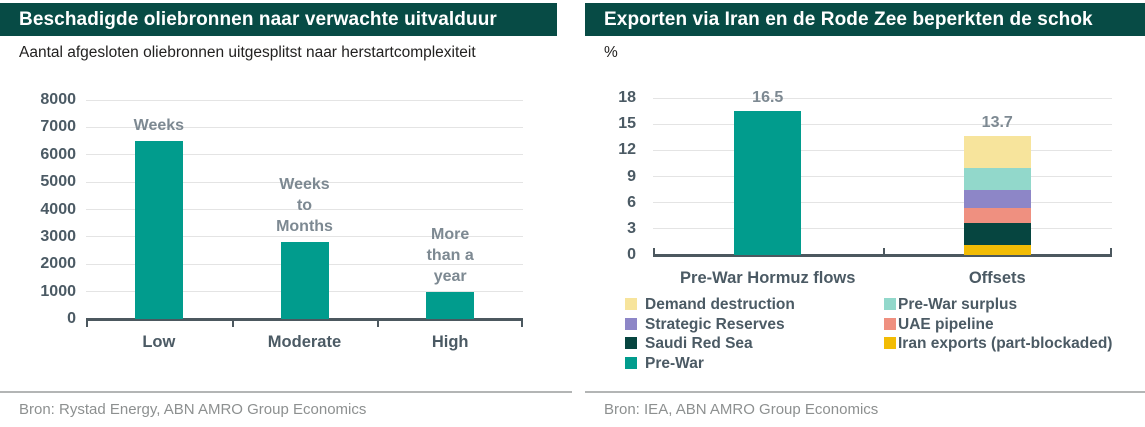  Describe the element at coordinates (631, 202) in the screenshot. I see `y-tick-label: 6` at that location.